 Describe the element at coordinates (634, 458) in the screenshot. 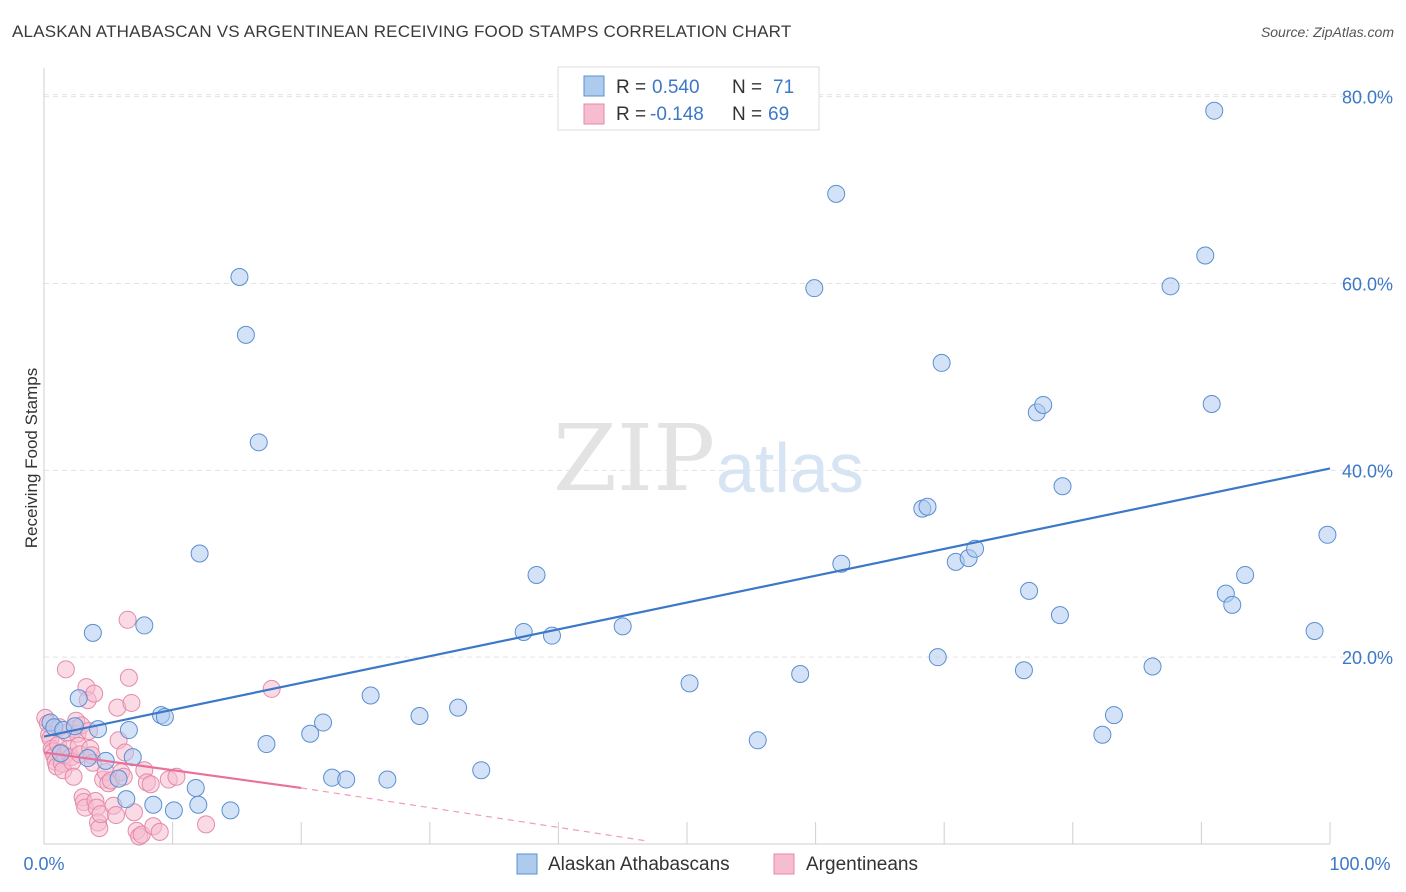

I see `watermark-zip: ZIP` at that location.